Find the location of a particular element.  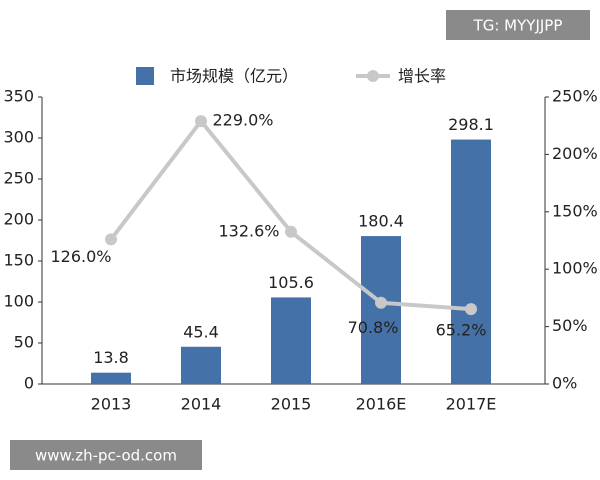

bar-value-label: 105.6 is located at coordinates (291, 282).